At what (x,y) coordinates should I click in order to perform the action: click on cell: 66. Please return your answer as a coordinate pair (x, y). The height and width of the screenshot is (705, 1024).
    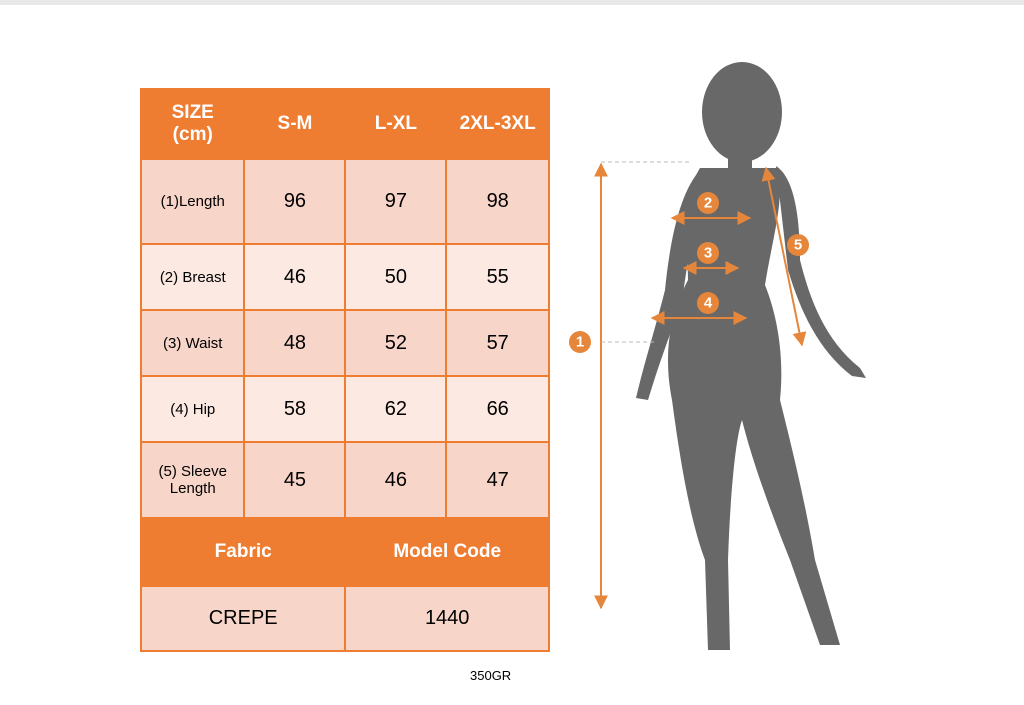
    Looking at the image, I should click on (497, 409).